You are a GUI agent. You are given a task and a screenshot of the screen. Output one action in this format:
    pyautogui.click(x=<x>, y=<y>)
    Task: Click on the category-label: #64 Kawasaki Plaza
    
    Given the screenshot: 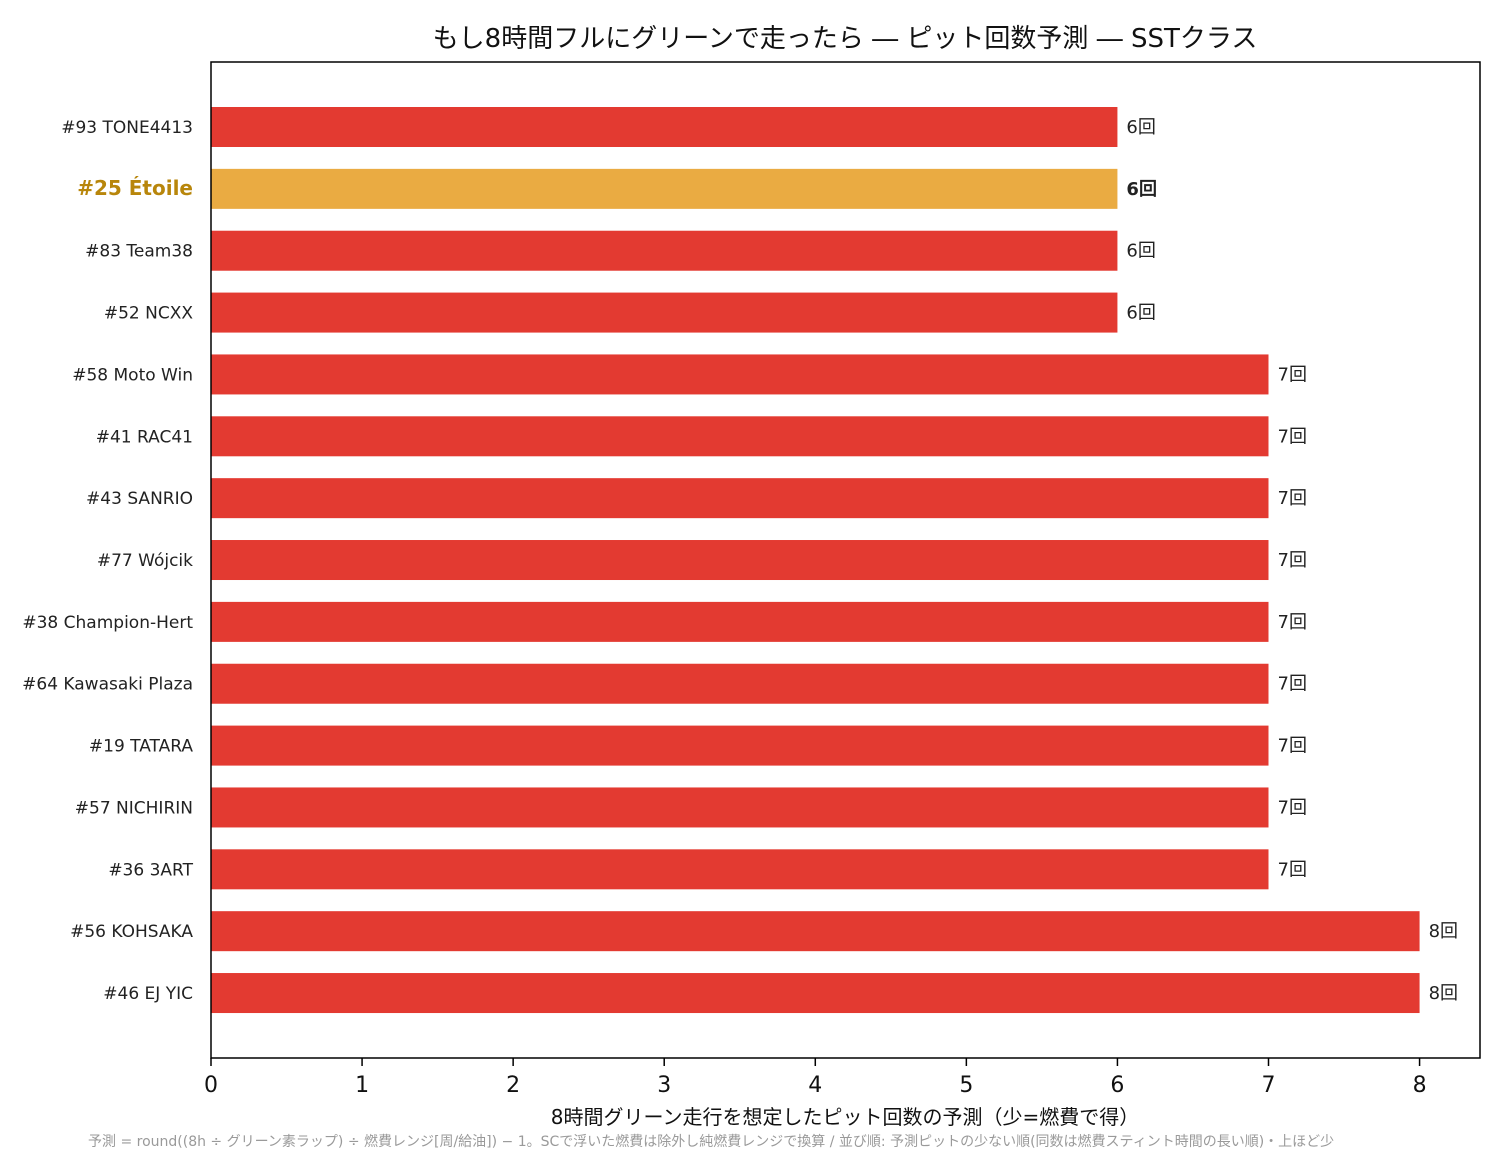 What is the action you would take?
    pyautogui.click(x=107, y=685)
    